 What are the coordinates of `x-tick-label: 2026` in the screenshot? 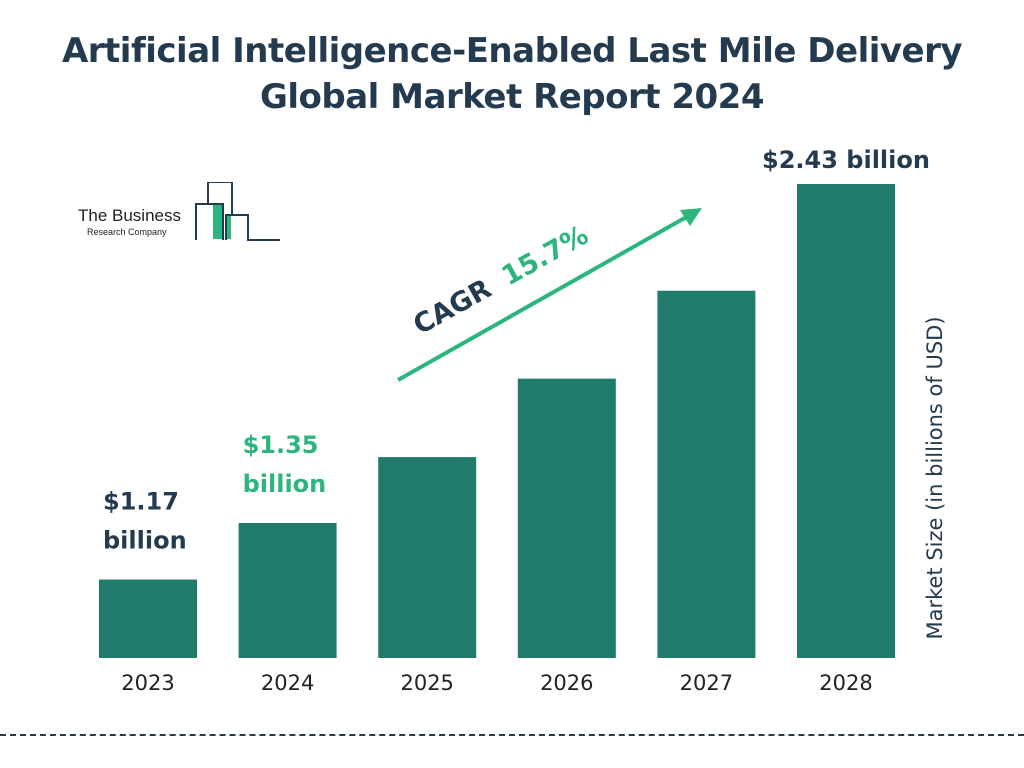 It's located at (566, 683).